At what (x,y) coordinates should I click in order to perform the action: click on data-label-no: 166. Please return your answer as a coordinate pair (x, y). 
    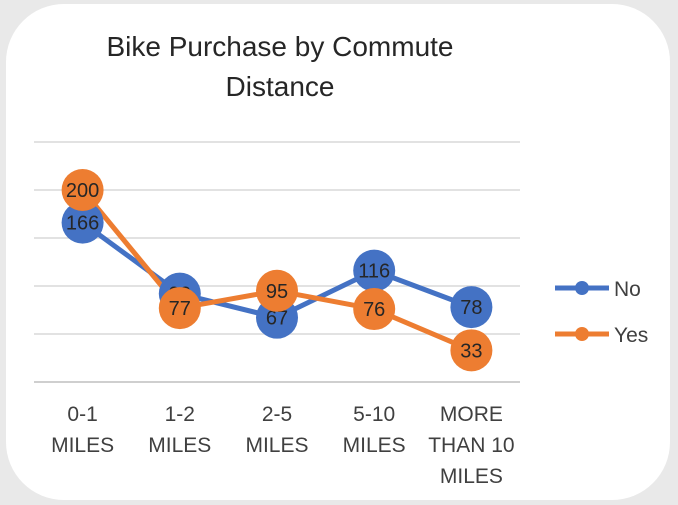
    Looking at the image, I should click on (82, 224).